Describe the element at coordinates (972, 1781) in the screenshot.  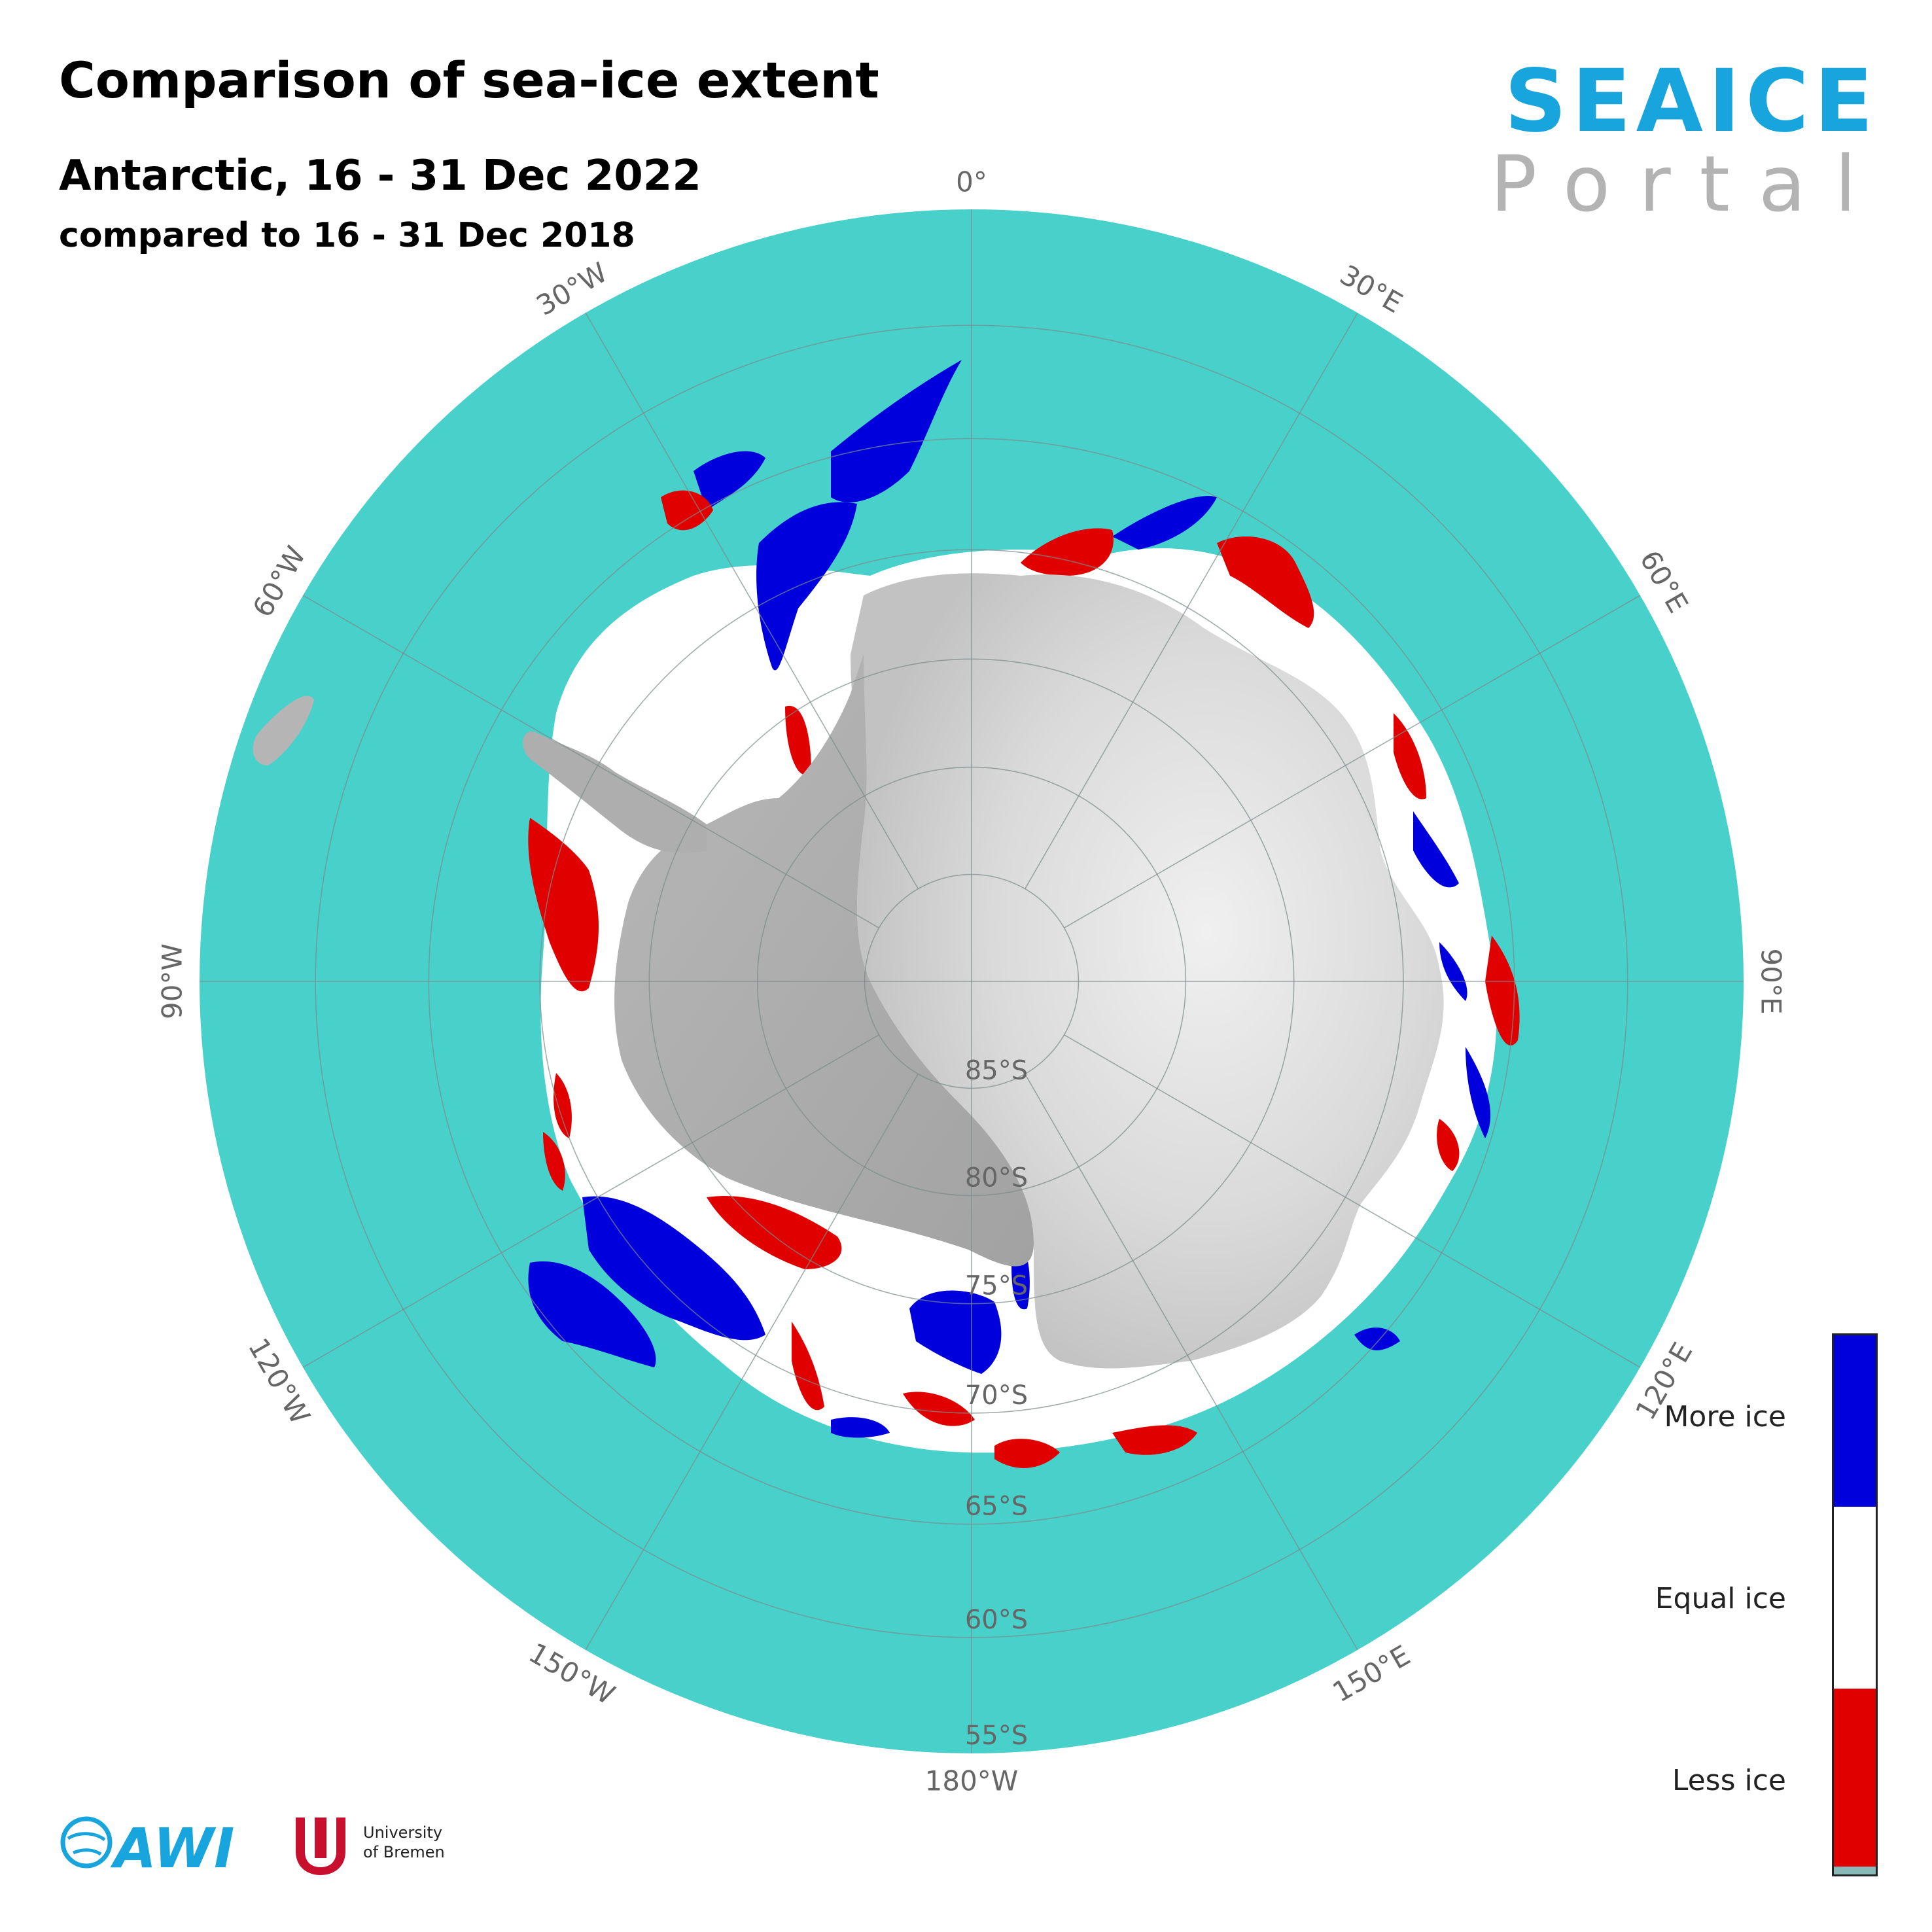
I see `longitude-label: 180°W` at that location.